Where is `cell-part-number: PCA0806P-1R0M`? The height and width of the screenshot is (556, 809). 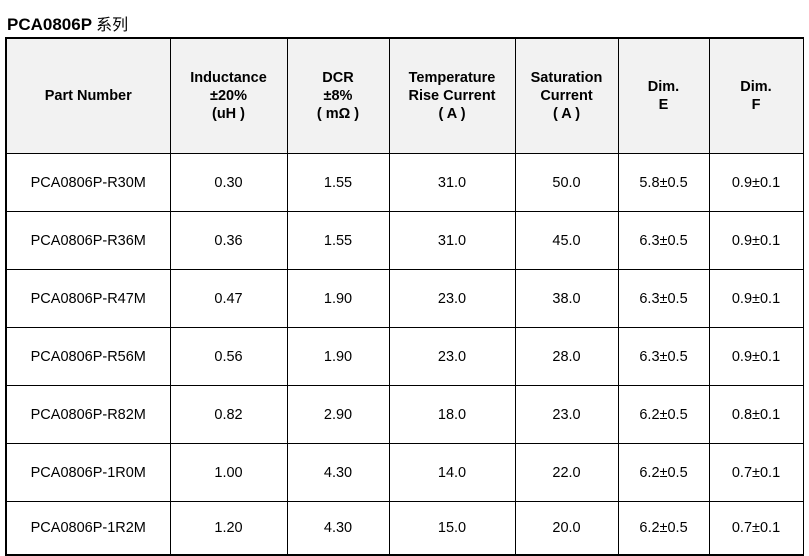
cell-part-number: PCA0806P-1R0M is located at coordinates (88, 472).